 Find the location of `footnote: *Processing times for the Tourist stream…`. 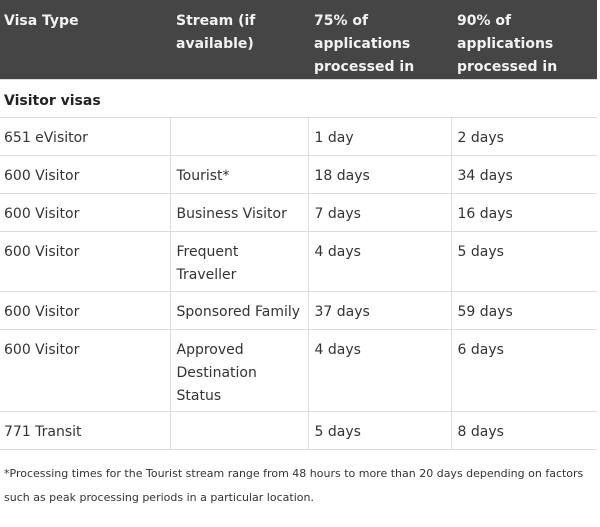

footnote: *Processing times for the Tourist stream… is located at coordinates (294, 485).